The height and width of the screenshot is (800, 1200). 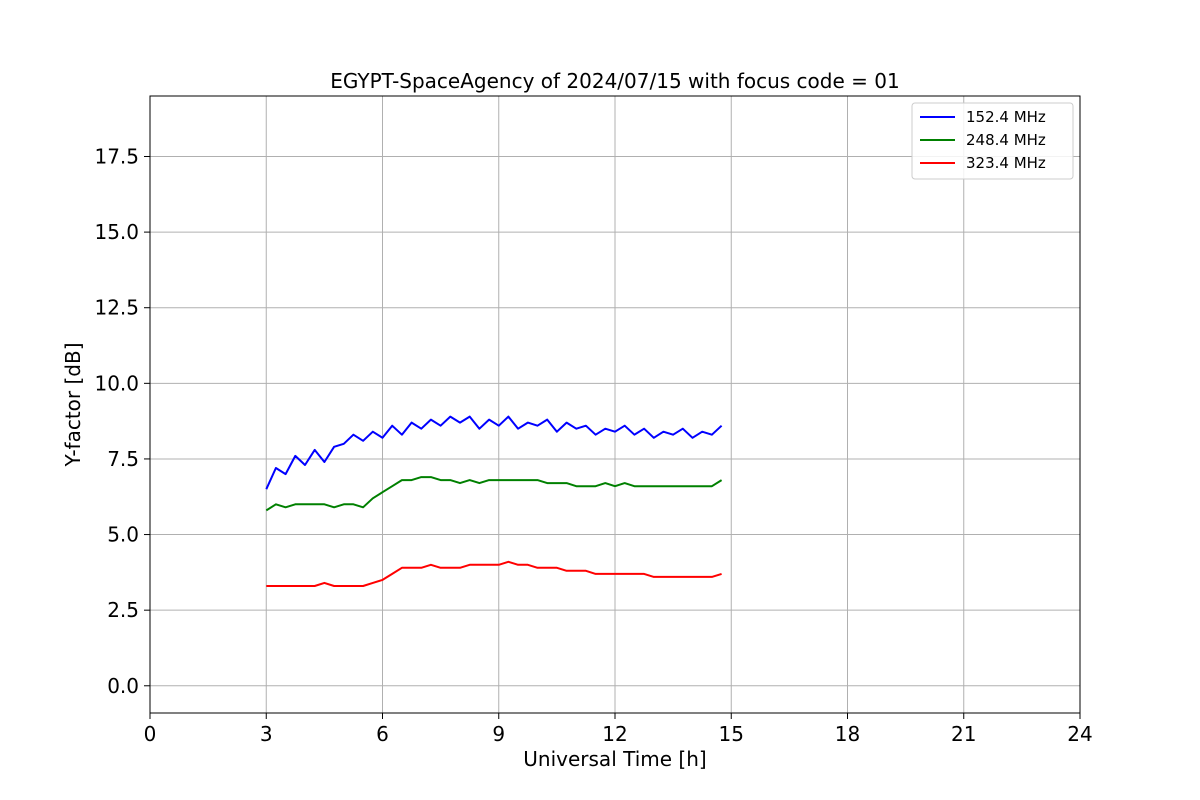 What do you see at coordinates (847, 734) in the screenshot?
I see `x-tick-label: 18` at bounding box center [847, 734].